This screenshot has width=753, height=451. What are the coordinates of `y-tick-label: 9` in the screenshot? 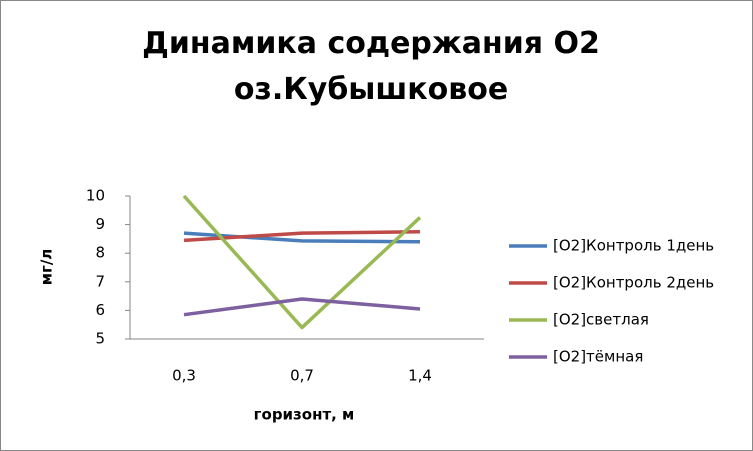 It's located at (100, 224).